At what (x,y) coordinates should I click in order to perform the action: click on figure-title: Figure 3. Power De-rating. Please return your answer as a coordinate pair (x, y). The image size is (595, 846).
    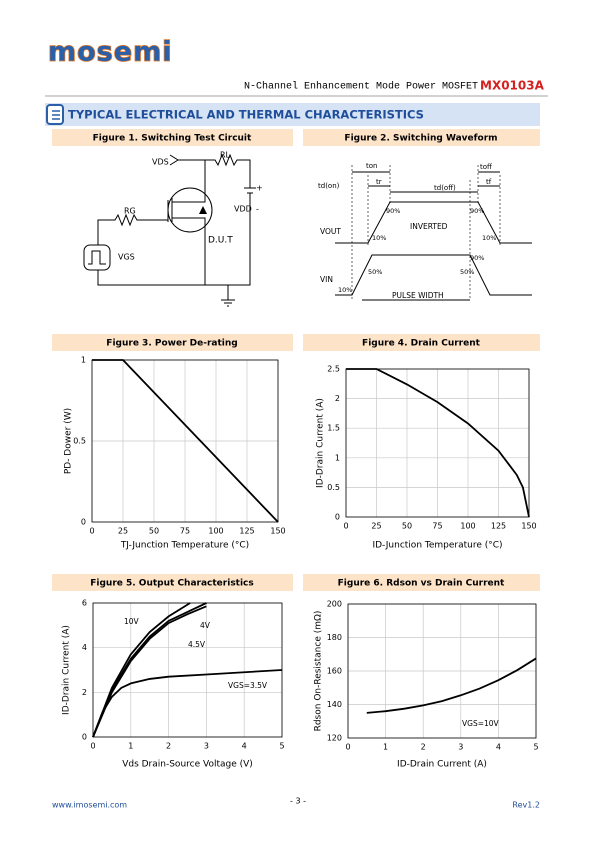
    Looking at the image, I should click on (171, 344).